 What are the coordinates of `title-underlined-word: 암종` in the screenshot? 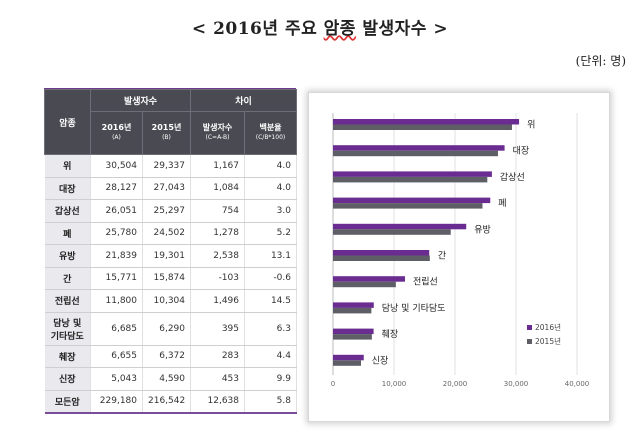 It's located at (339, 29).